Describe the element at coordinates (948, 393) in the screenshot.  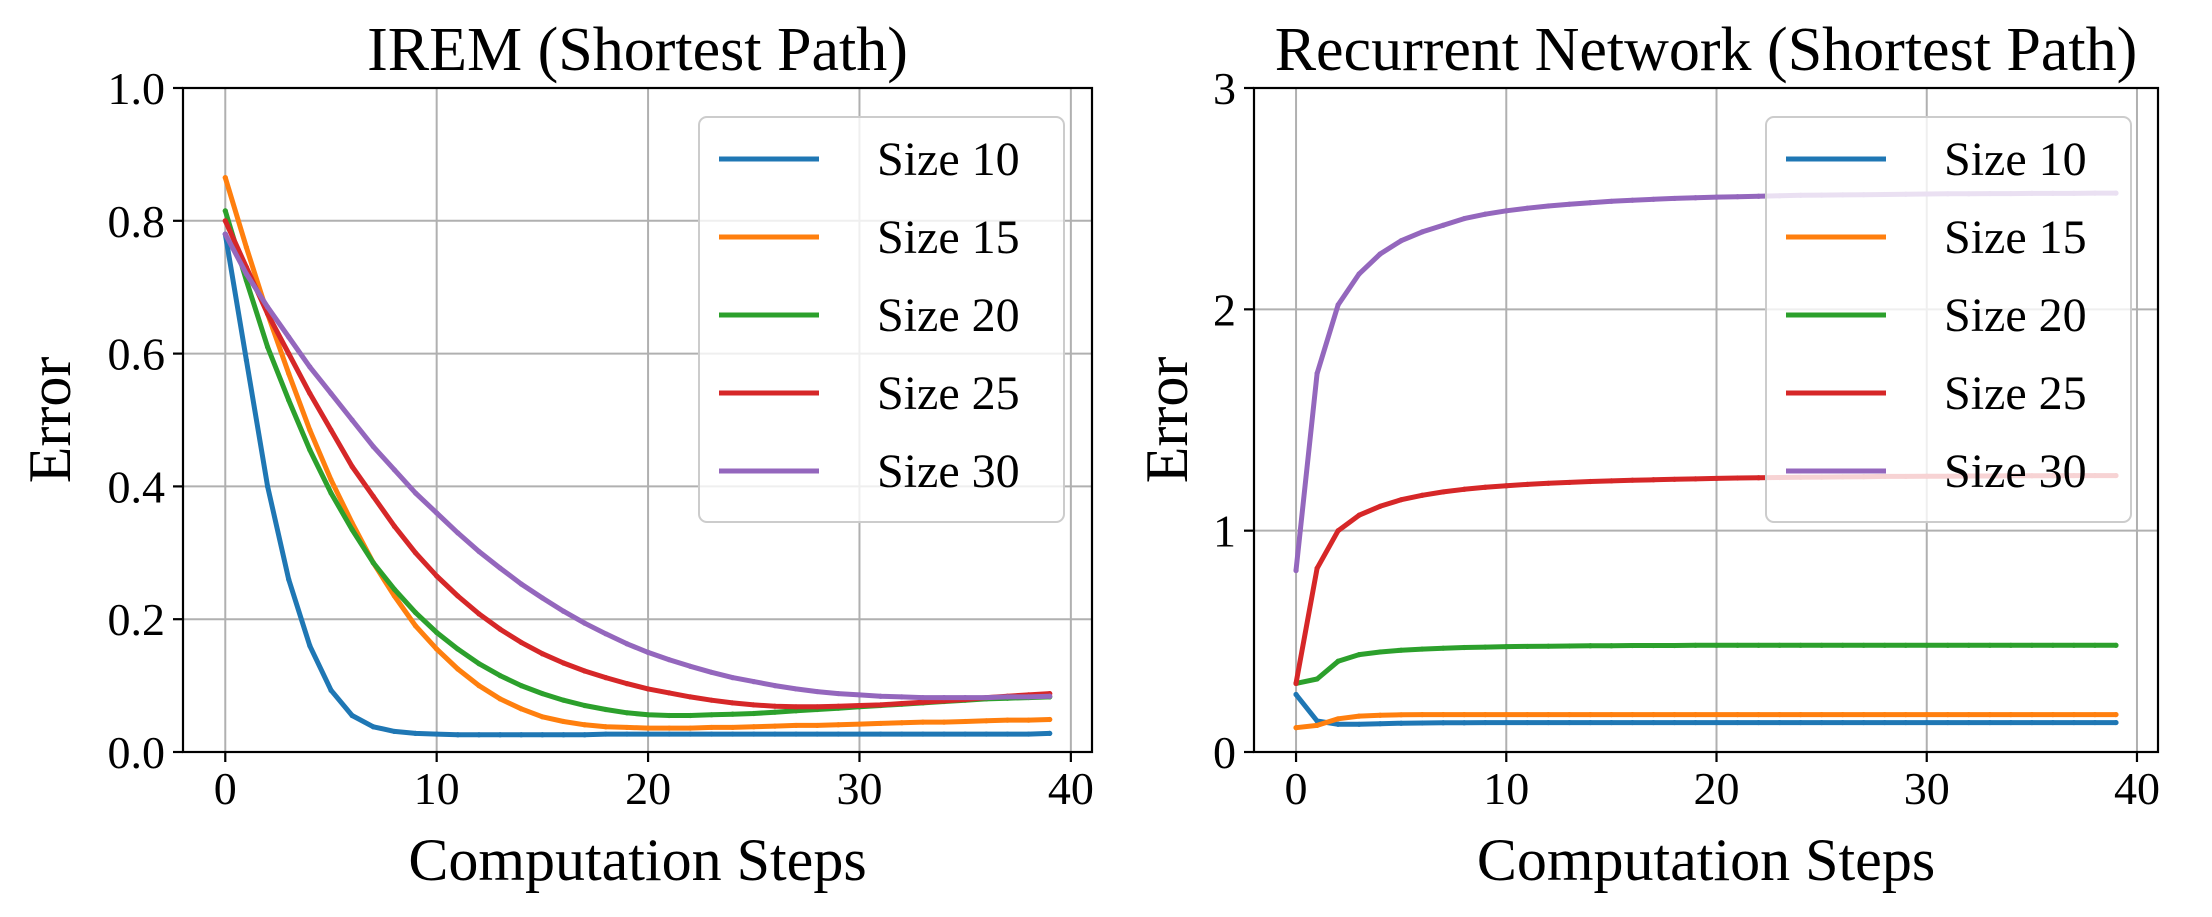
I see `irem-legend-label: Size 25` at that location.